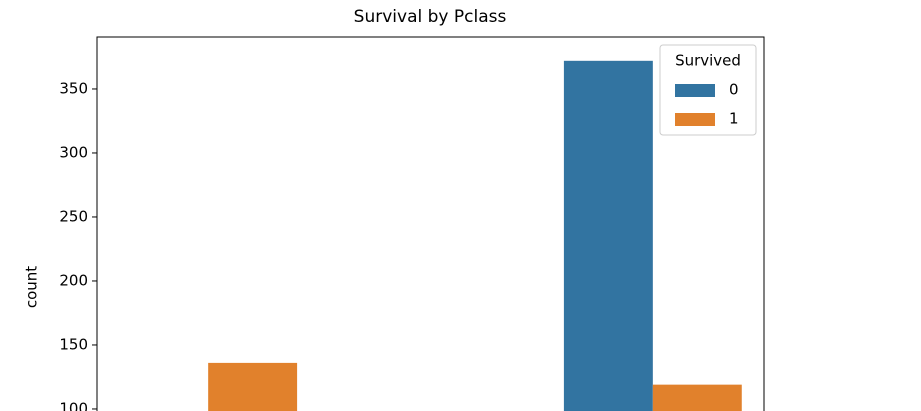  Describe the element at coordinates (430, 17) in the screenshot. I see `chart-title: Survival by Pclass` at that location.